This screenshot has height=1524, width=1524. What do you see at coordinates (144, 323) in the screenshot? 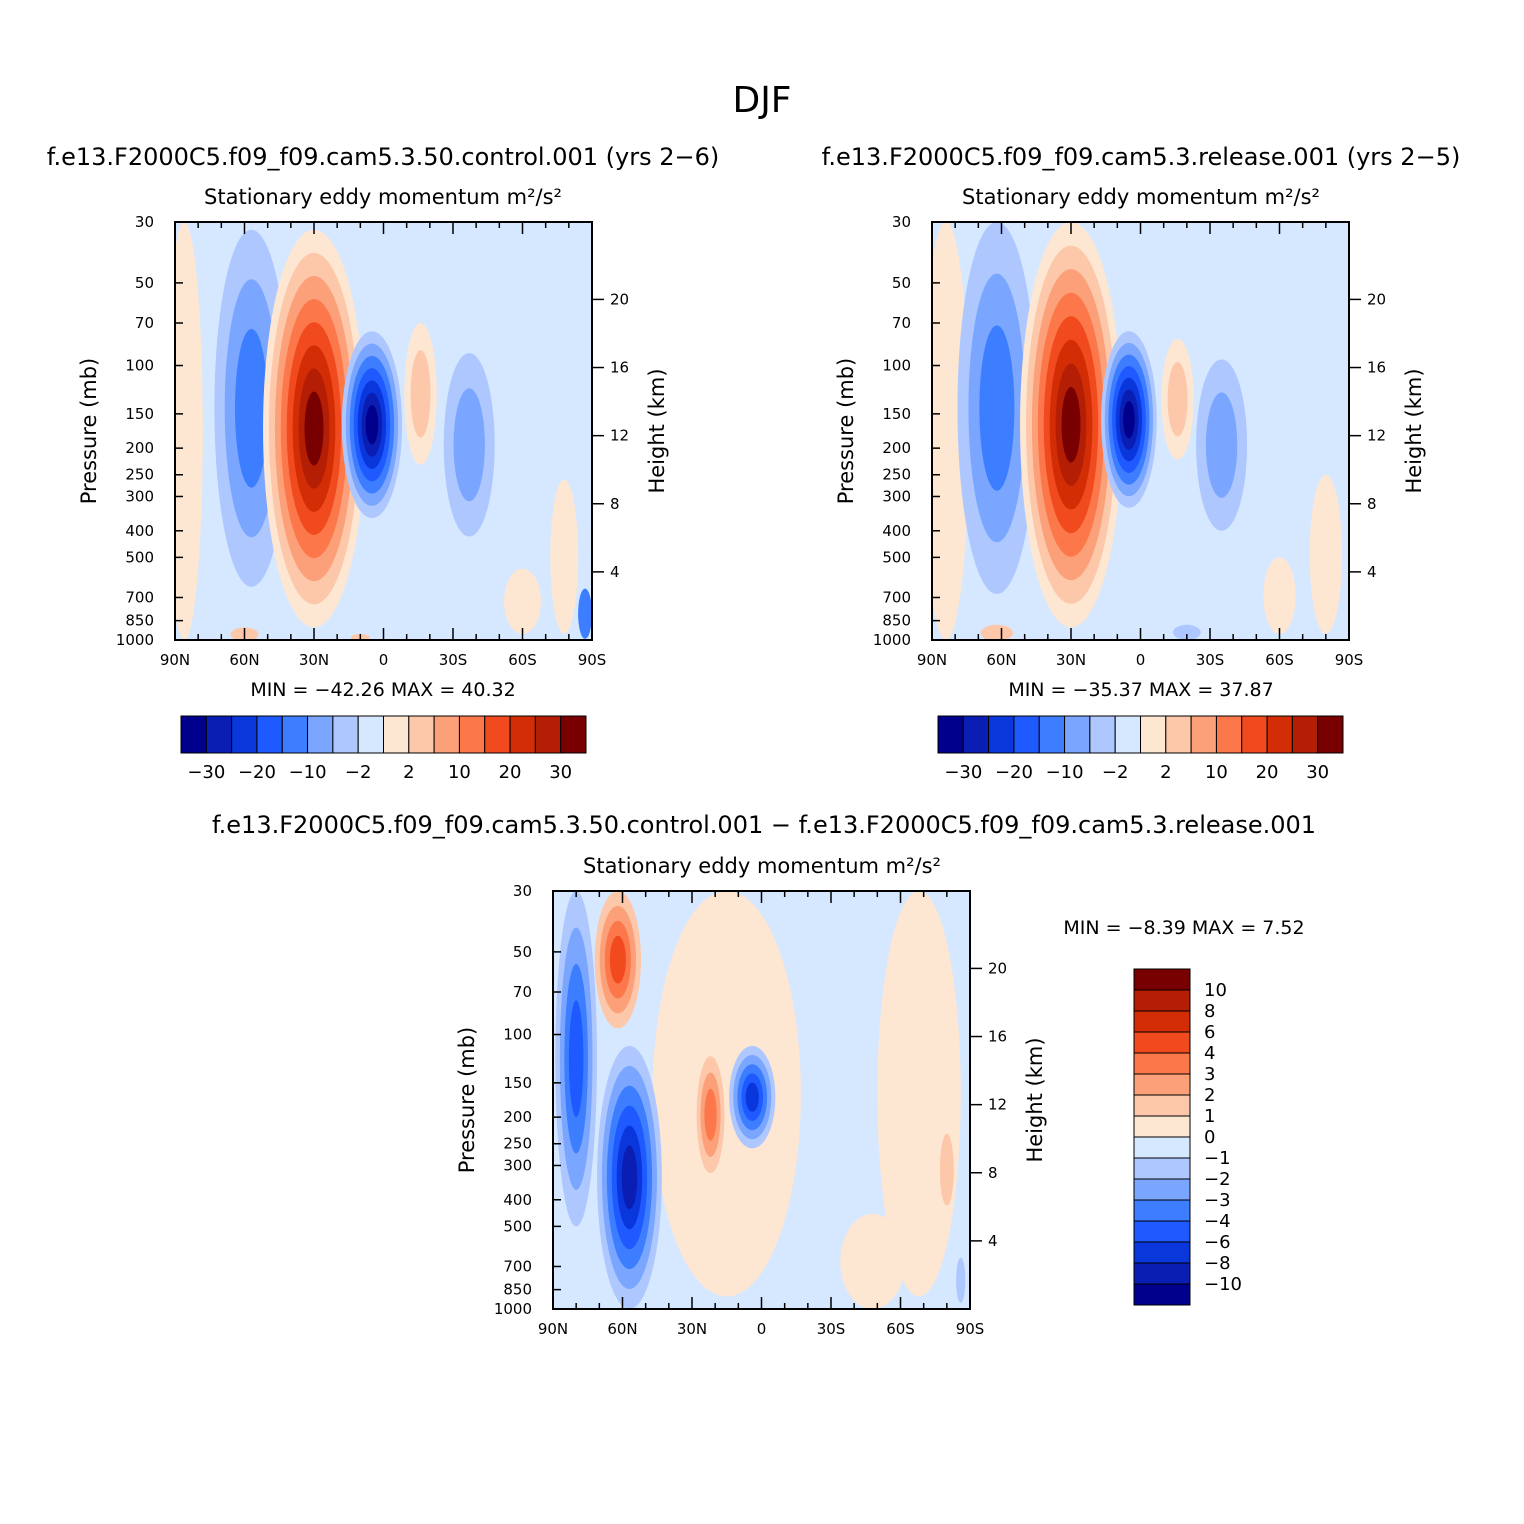
I see `y-tick-label: 70` at bounding box center [144, 323].